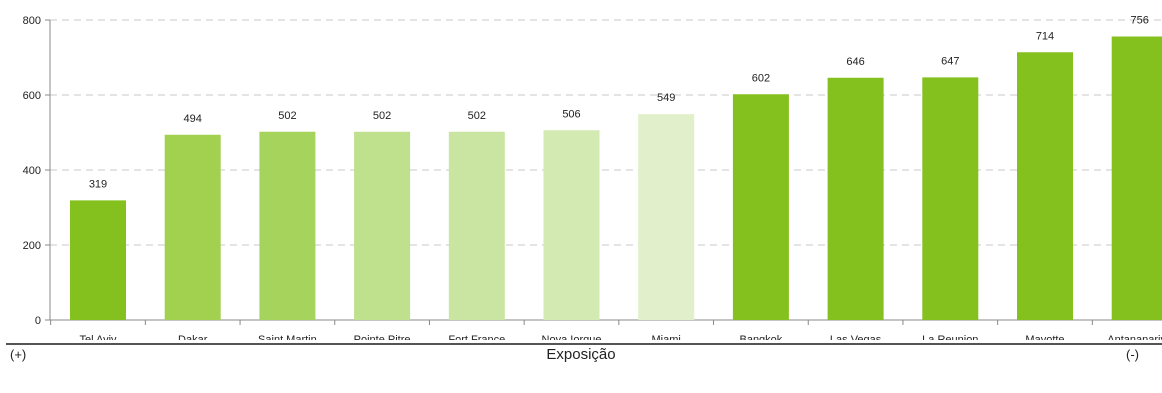 This screenshot has width=1162, height=393. Describe the element at coordinates (581, 354) in the screenshot. I see `x-axis-title: Exposição` at that location.